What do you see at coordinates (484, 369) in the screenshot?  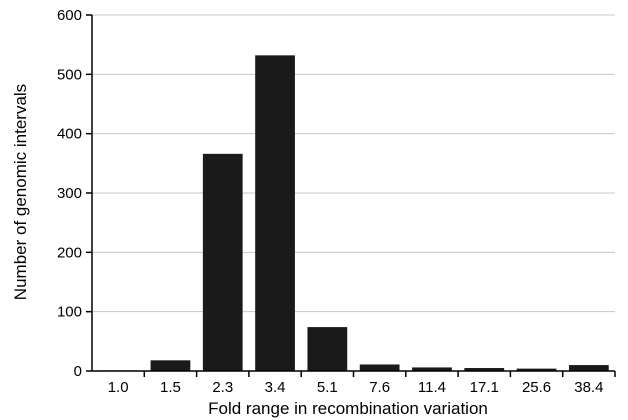 I see `bar-17.1` at bounding box center [484, 369].